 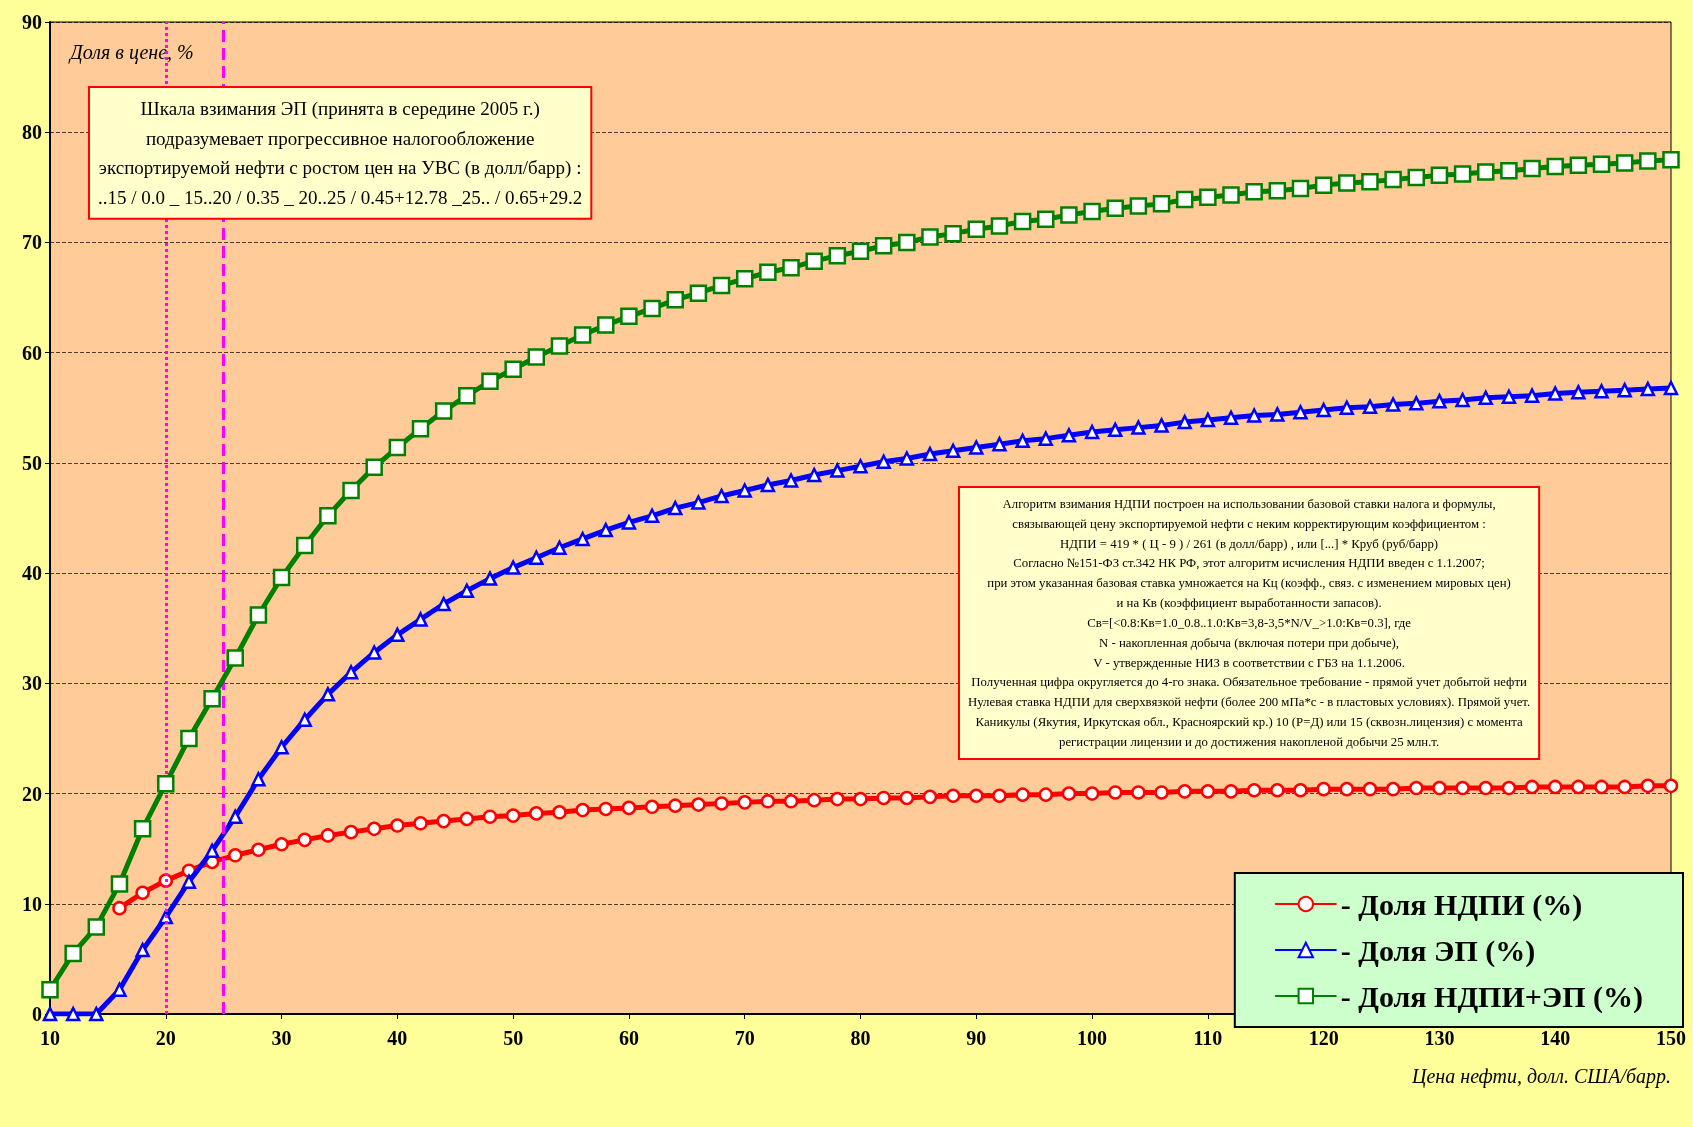 I want to click on x-axis-title: Цена нефти, долл. США/барр., so click(x=1540, y=1076).